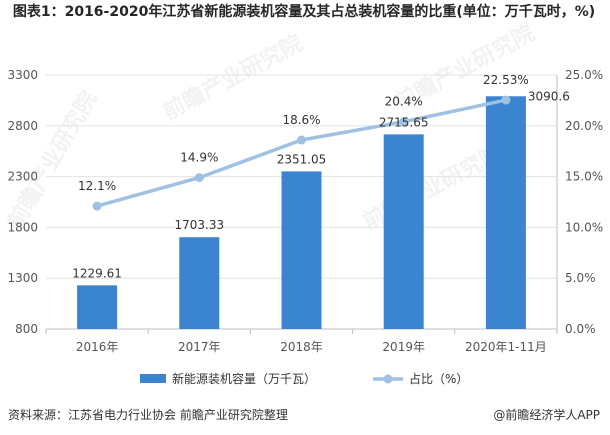 The height and width of the screenshot is (435, 610). What do you see at coordinates (580, 278) in the screenshot?
I see `y-right-tick-label: 5.0%` at bounding box center [580, 278].